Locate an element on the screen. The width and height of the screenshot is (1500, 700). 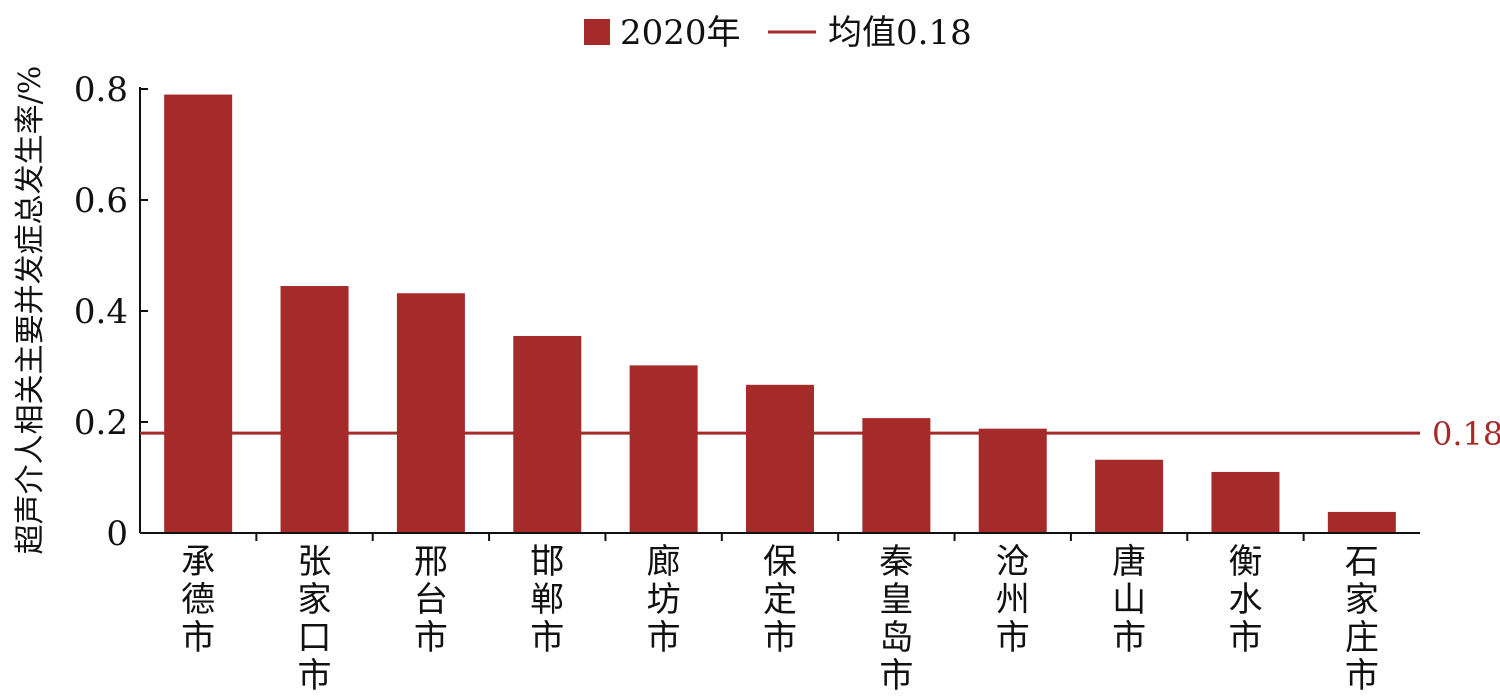
y-axis: 0 0.2 0.4 0.6 0.8 is located at coordinates (111, 312).